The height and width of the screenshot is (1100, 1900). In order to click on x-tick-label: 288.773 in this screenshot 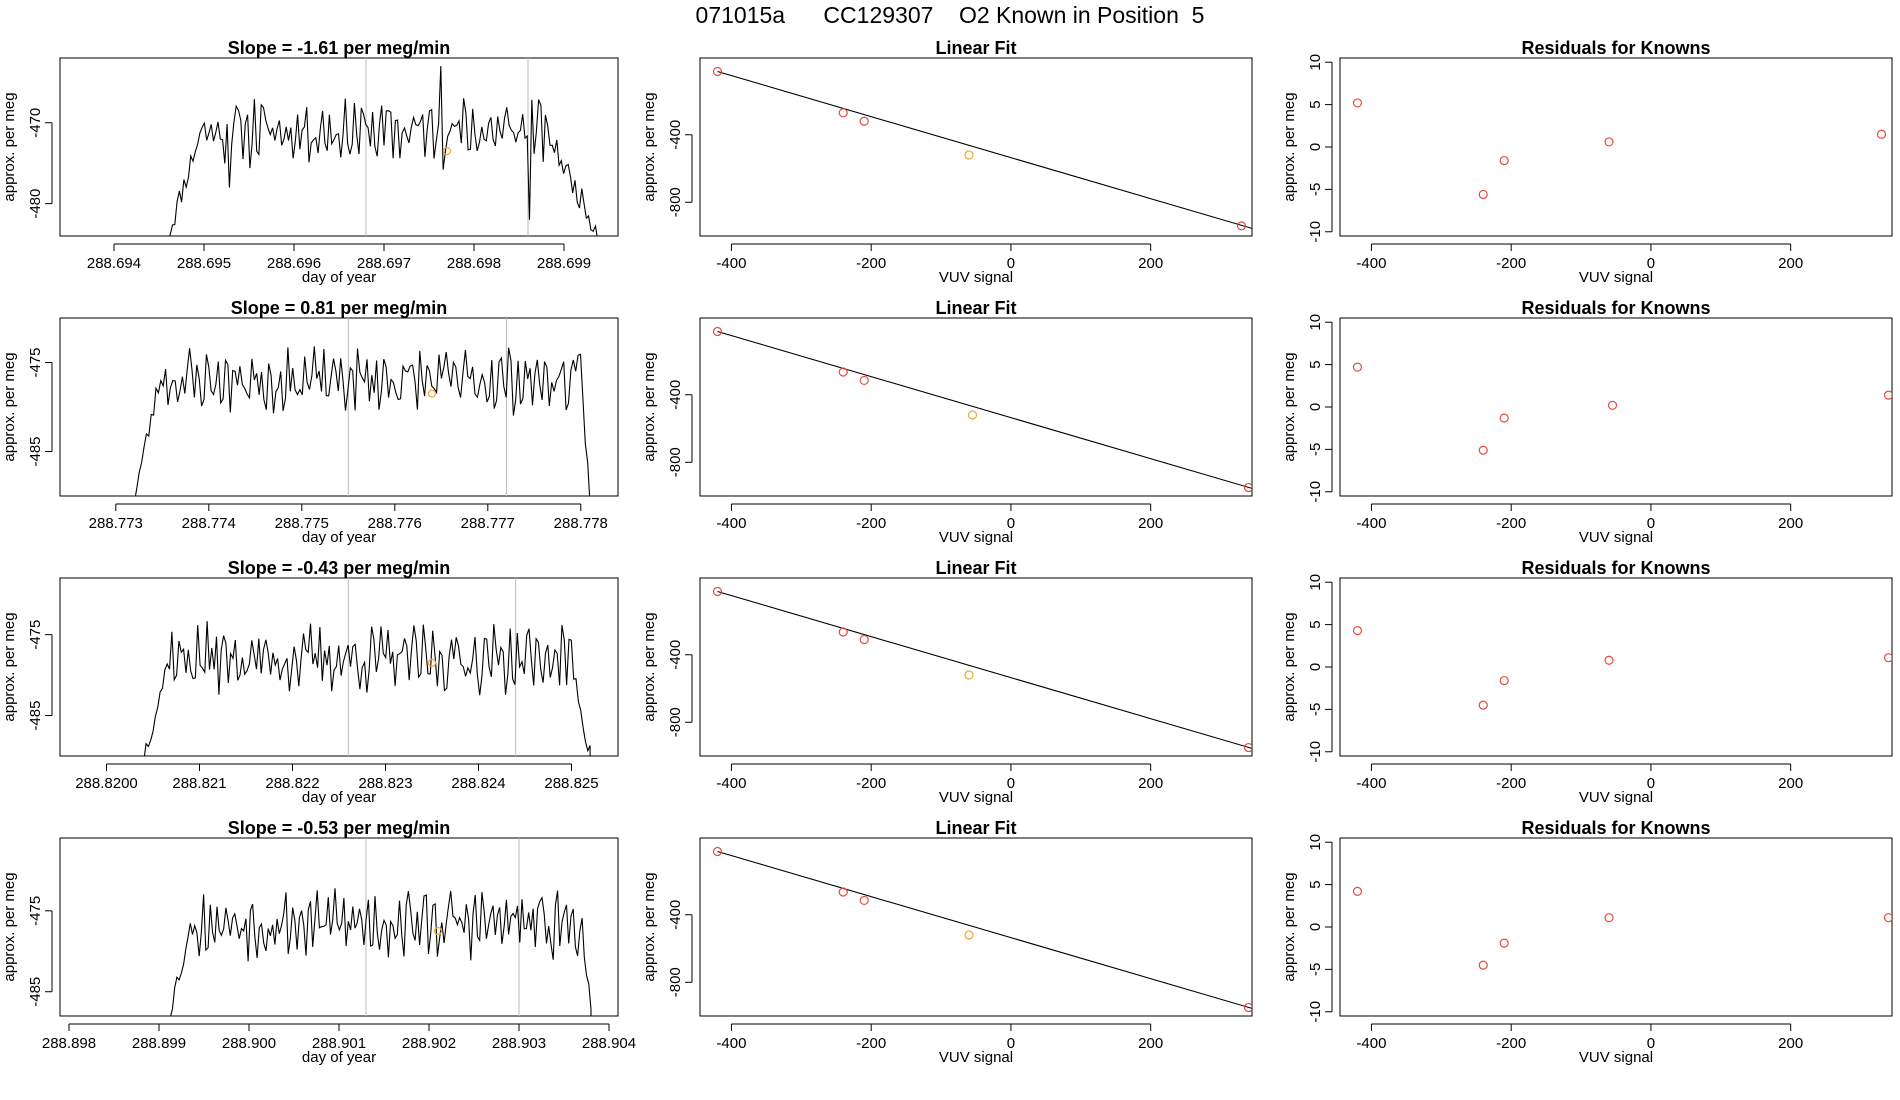, I will do `click(116, 523)`.